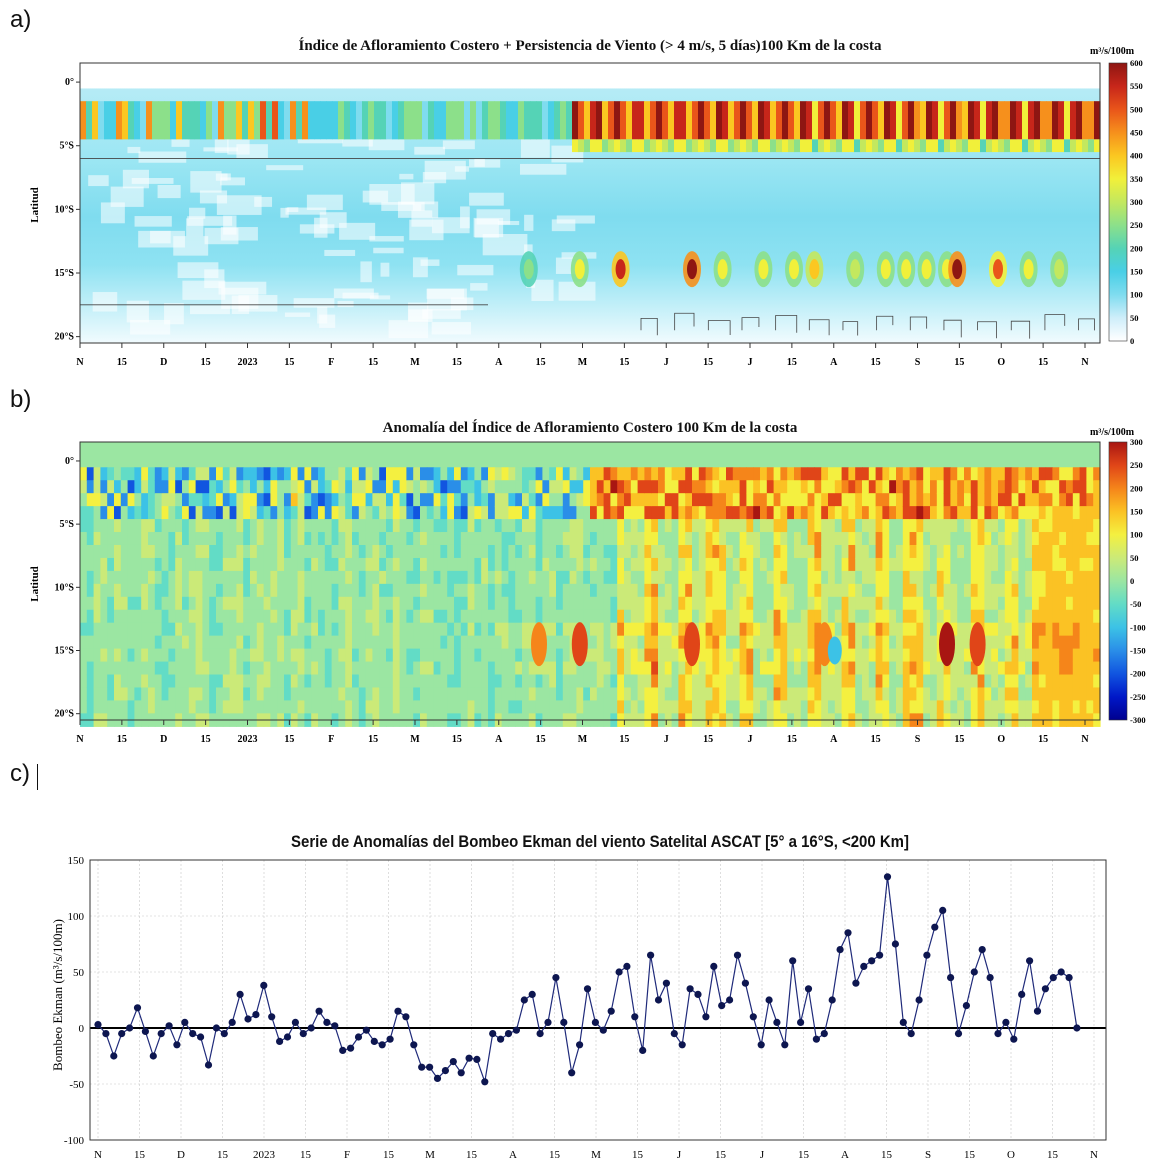 The image size is (1151, 1167). Describe the element at coordinates (80, 739) in the screenshot. I see `b-xtick-label: N` at that location.